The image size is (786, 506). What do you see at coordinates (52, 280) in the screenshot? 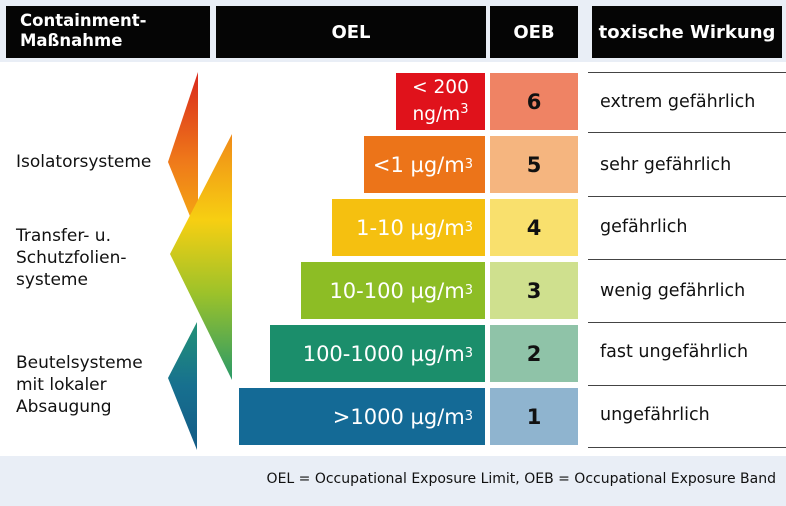
I see `measure-transfer-line3: systeme` at bounding box center [52, 280].